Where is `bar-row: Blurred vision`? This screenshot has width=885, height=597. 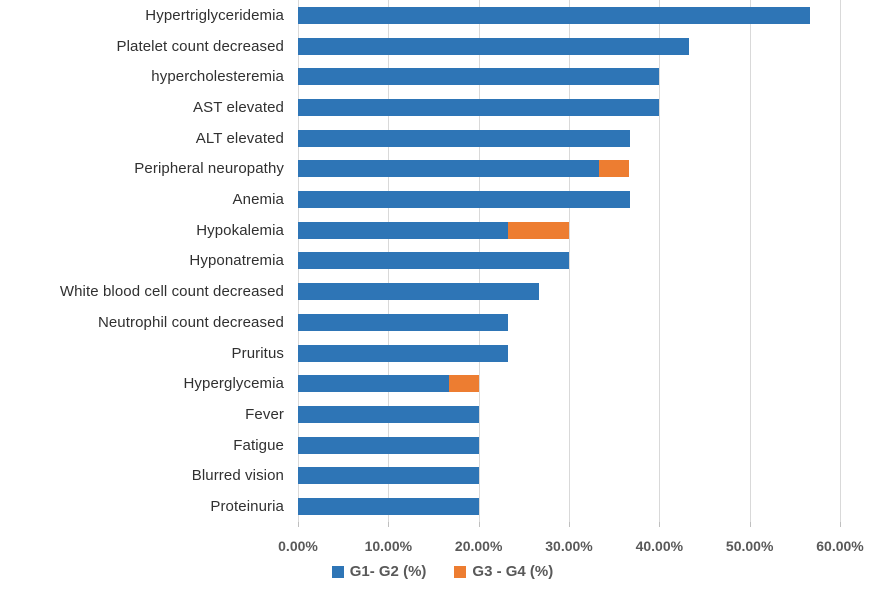
bar-row: Blurred vision is located at coordinates (420, 476).